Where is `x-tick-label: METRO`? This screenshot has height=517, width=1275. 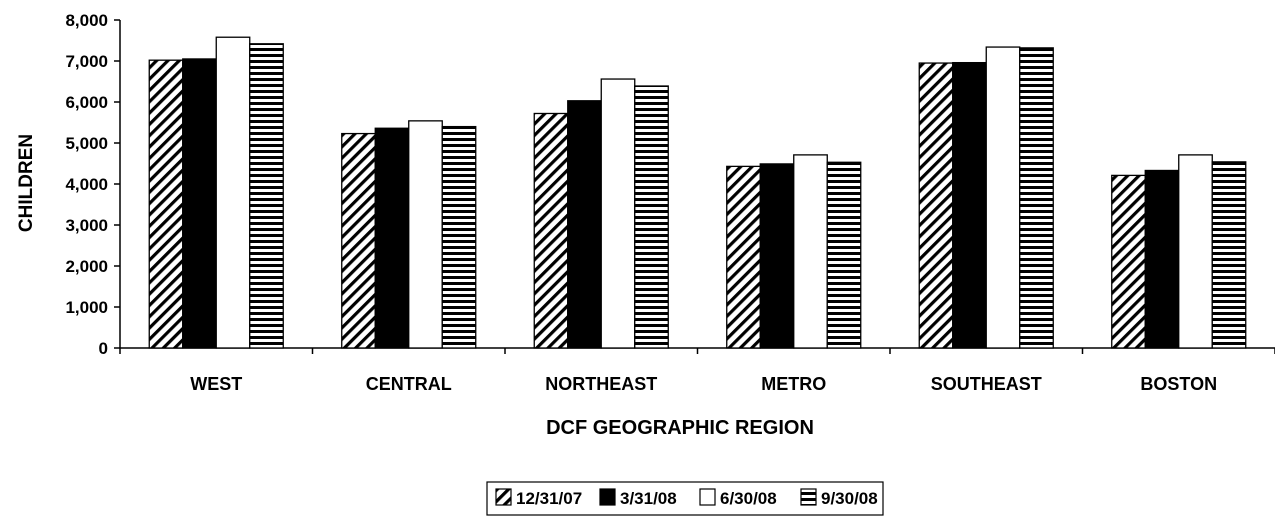
x-tick-label: METRO is located at coordinates (793, 384).